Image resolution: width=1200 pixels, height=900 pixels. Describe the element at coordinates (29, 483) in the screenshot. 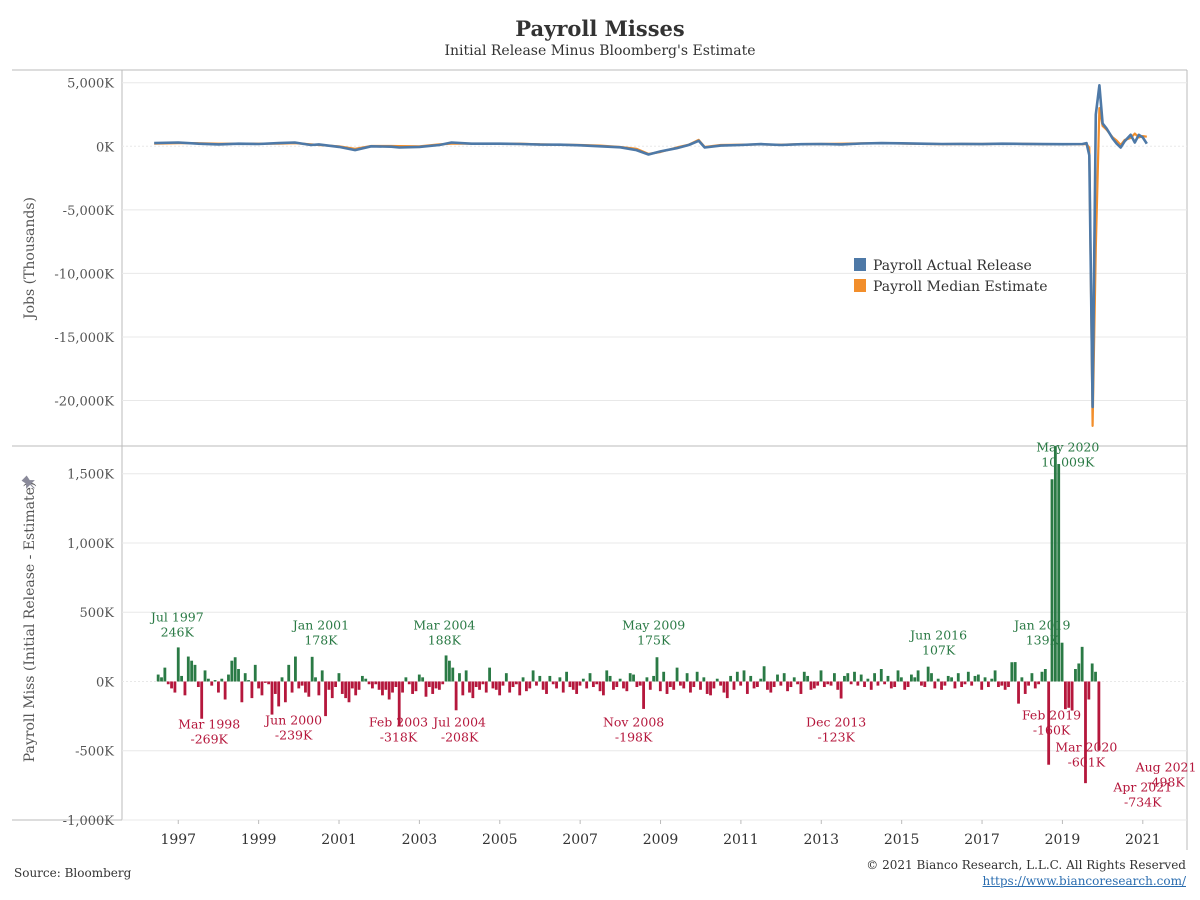

I see `pin-icon` at that location.